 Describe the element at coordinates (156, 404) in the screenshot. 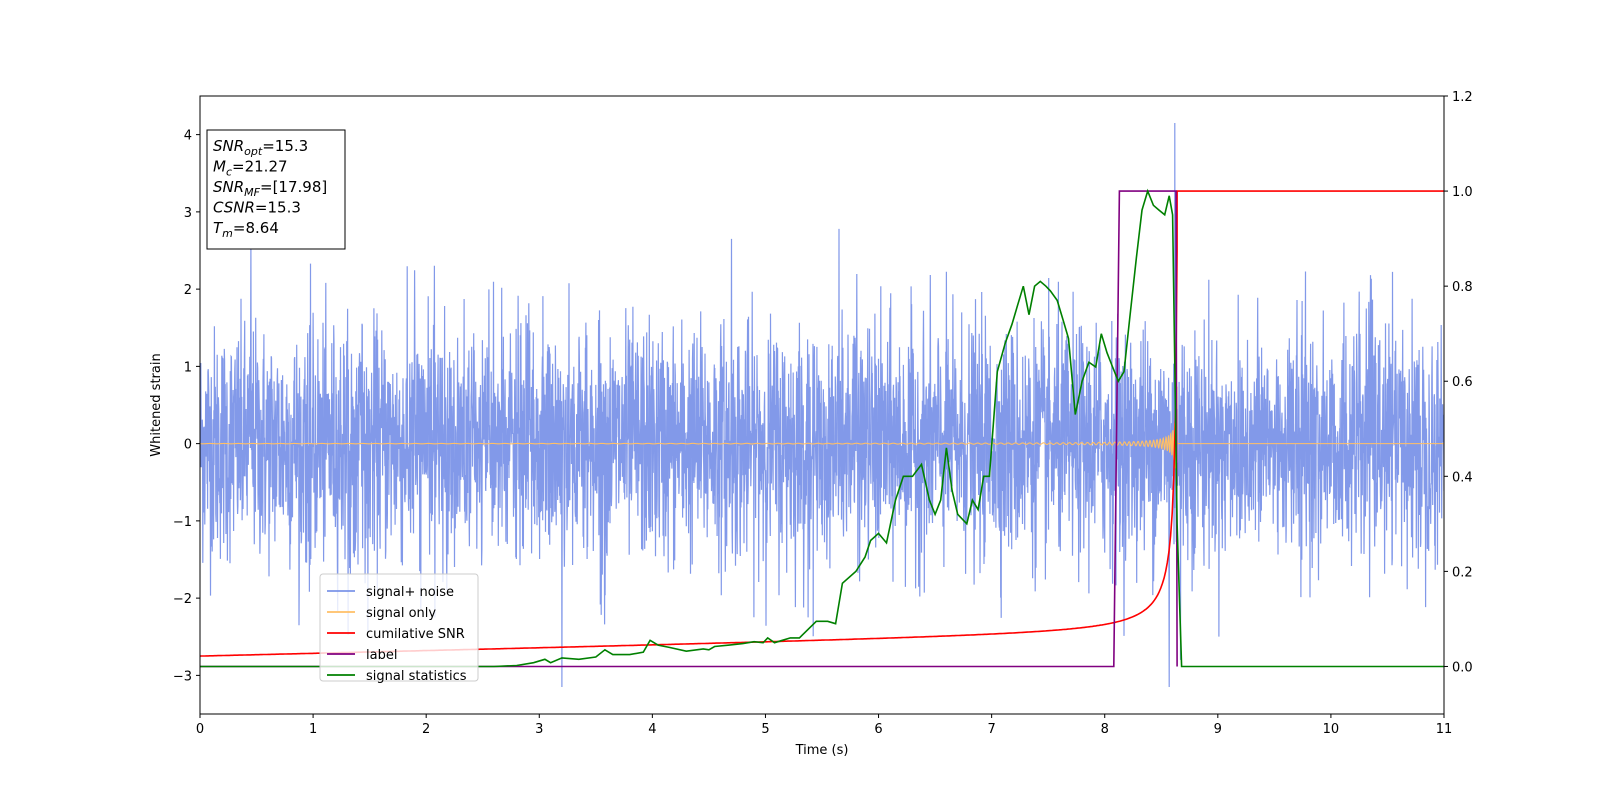

I see `y-axis-label: Whitened strain` at that location.